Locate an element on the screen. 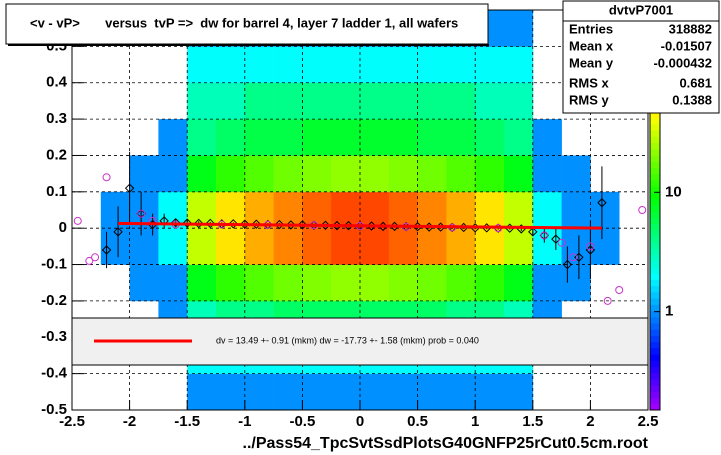  z-tick-label: 10 is located at coordinates (673, 191).